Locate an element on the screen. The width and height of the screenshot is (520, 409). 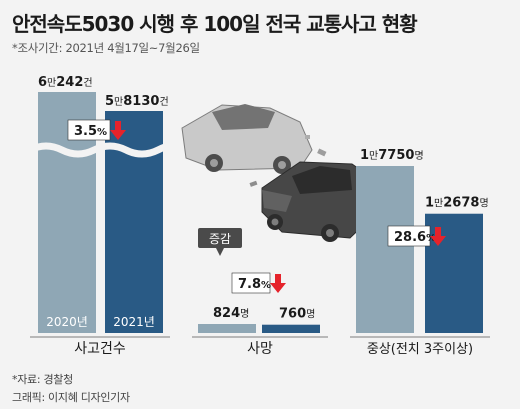
bar-value-label: 760명 is located at coordinates (297, 314).